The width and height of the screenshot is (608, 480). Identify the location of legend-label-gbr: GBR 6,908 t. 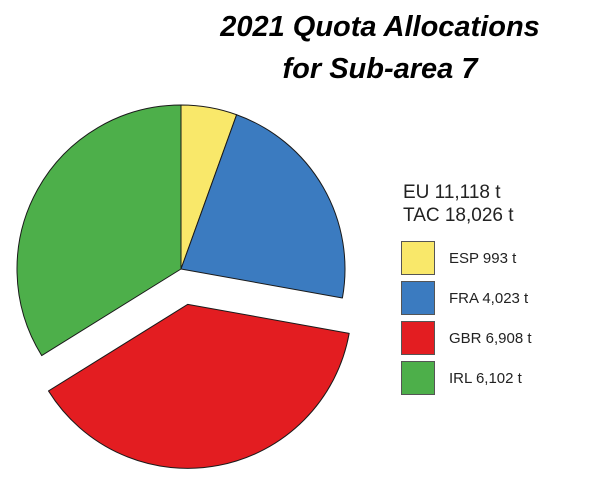
(490, 338).